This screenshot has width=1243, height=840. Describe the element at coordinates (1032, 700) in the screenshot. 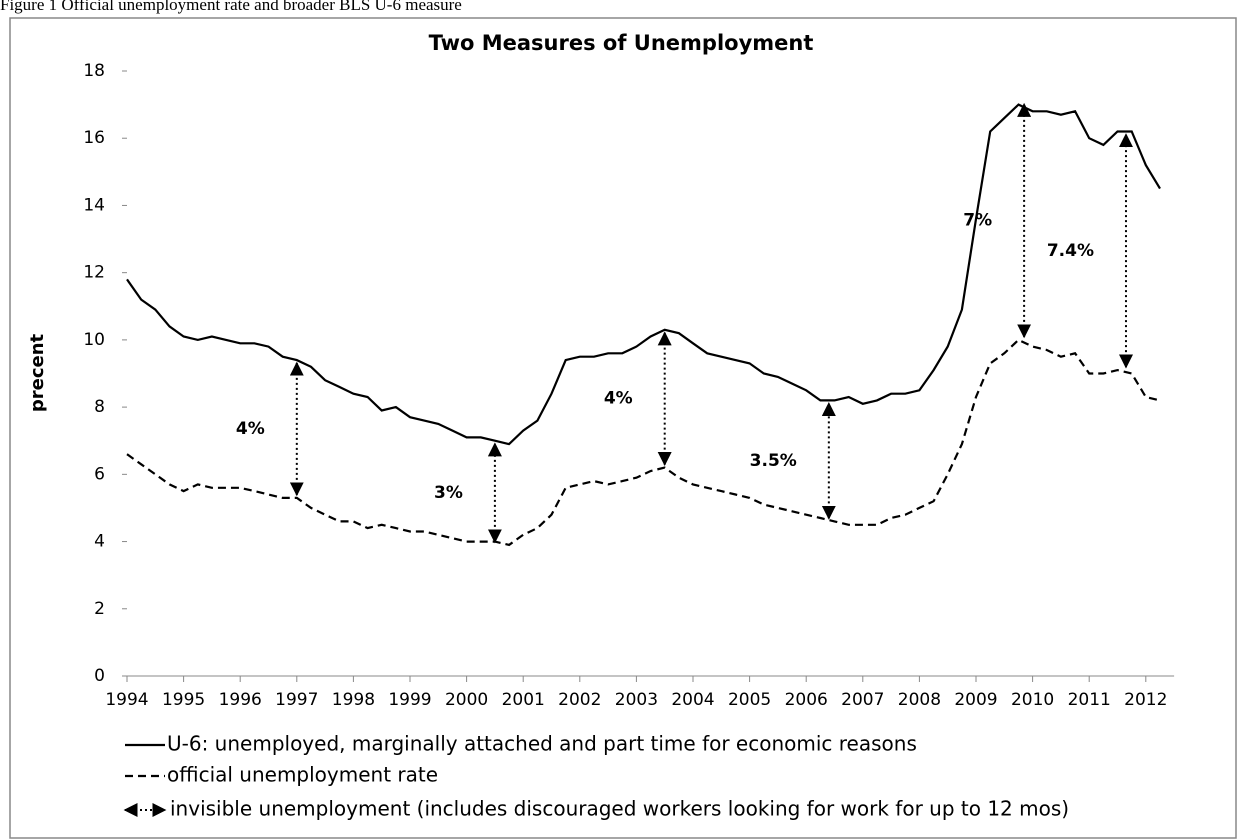

I see `x-tick-label: 2010` at that location.